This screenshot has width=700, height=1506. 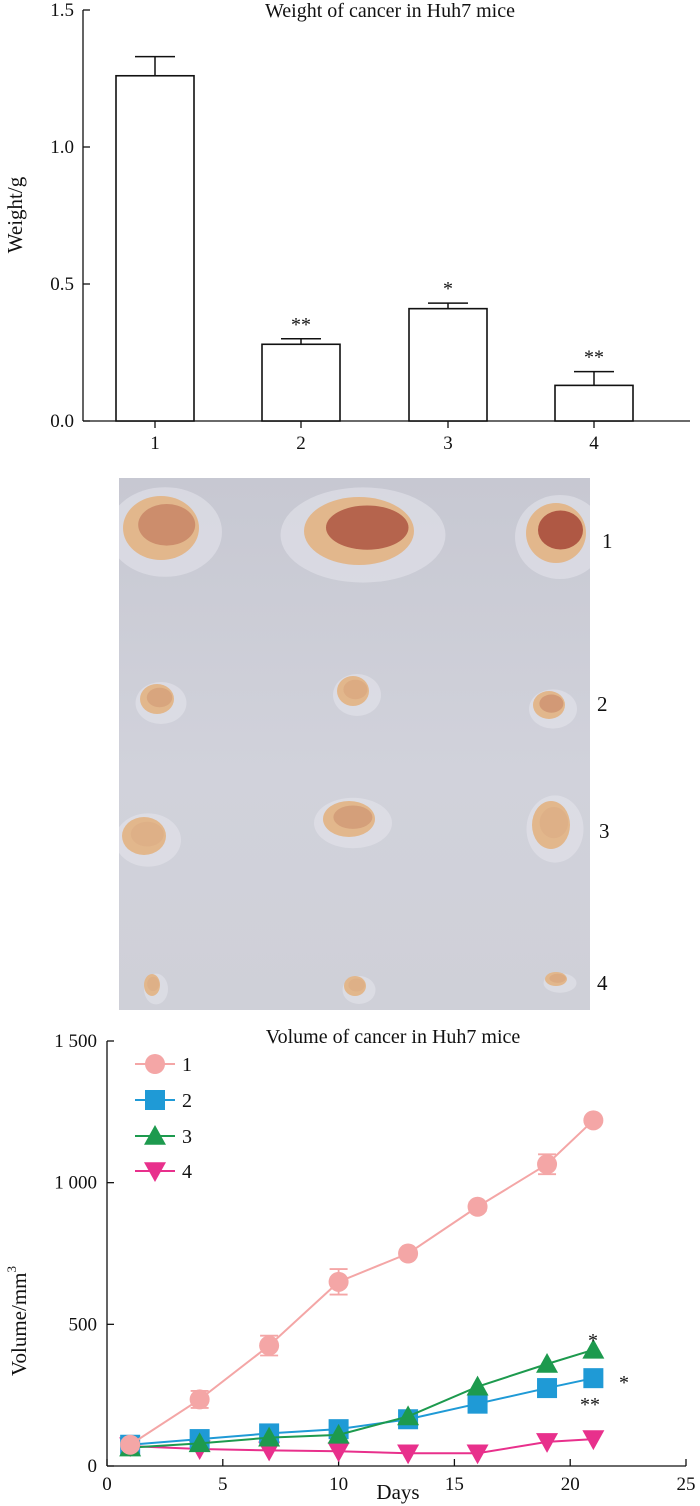 What do you see at coordinates (187, 1137) in the screenshot?
I see `legend-3-label: 3` at bounding box center [187, 1137].